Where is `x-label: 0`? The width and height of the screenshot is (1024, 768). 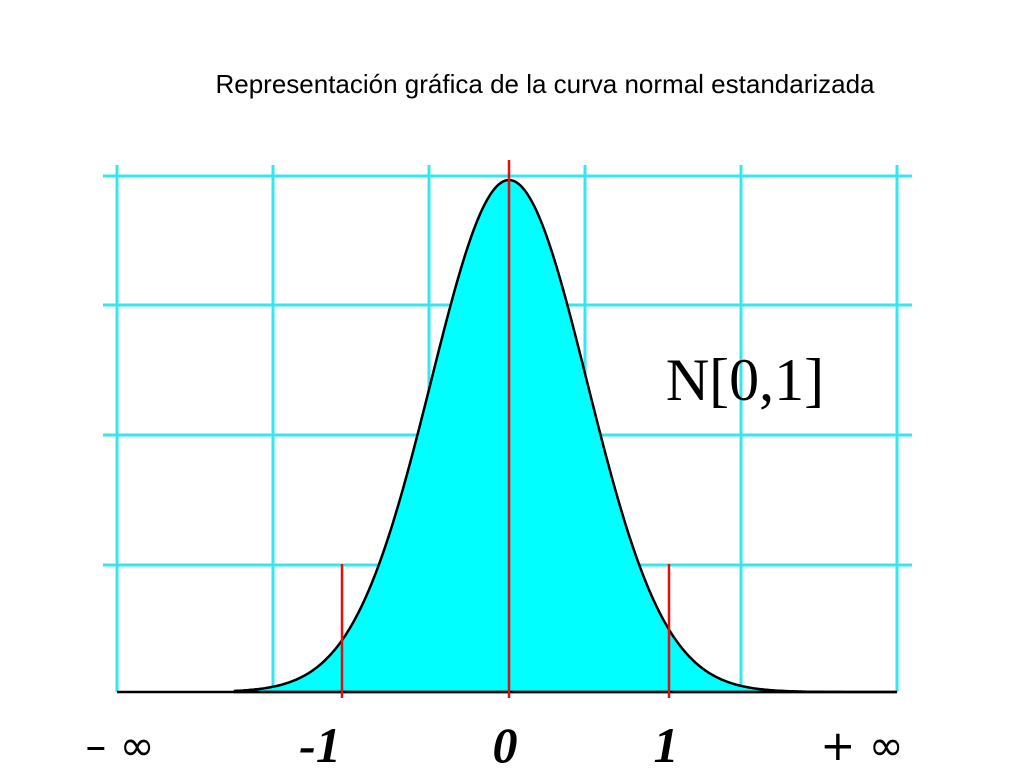 x-label: 0 is located at coordinates (505, 742).